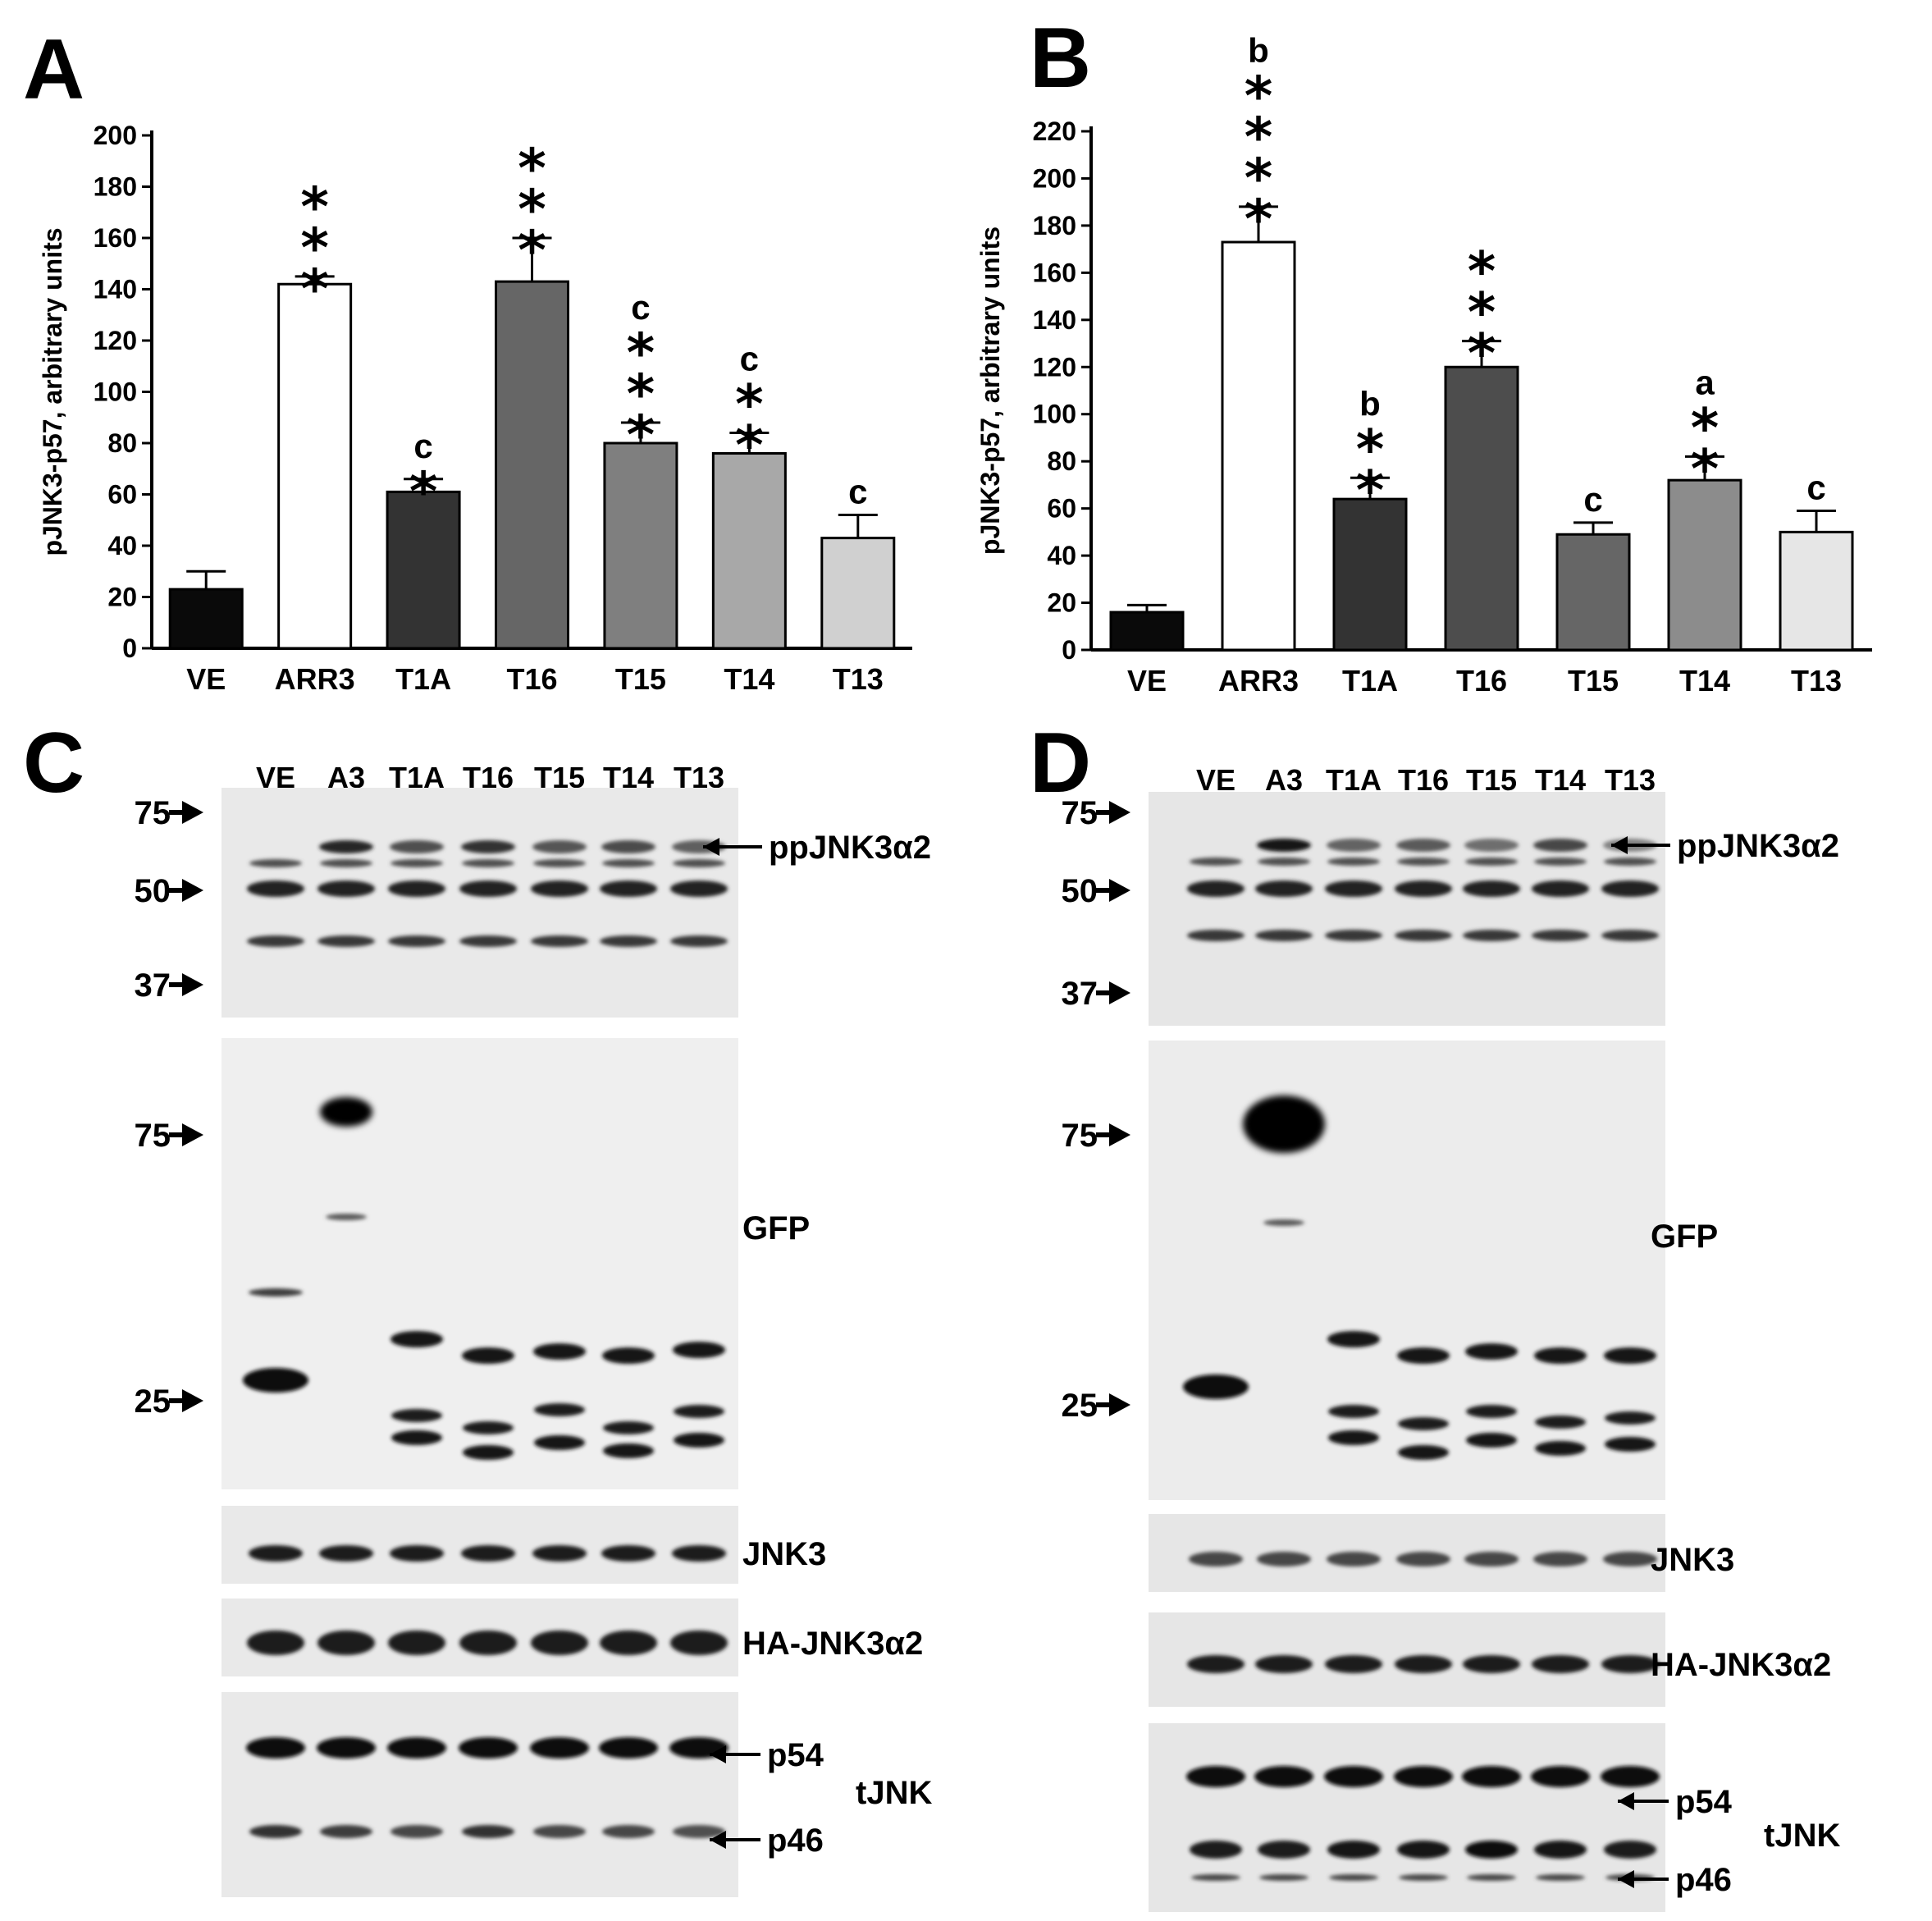 This screenshot has height=1921, width=1932. I want to click on ha-label: HA-JNK3α2, so click(833, 1644).